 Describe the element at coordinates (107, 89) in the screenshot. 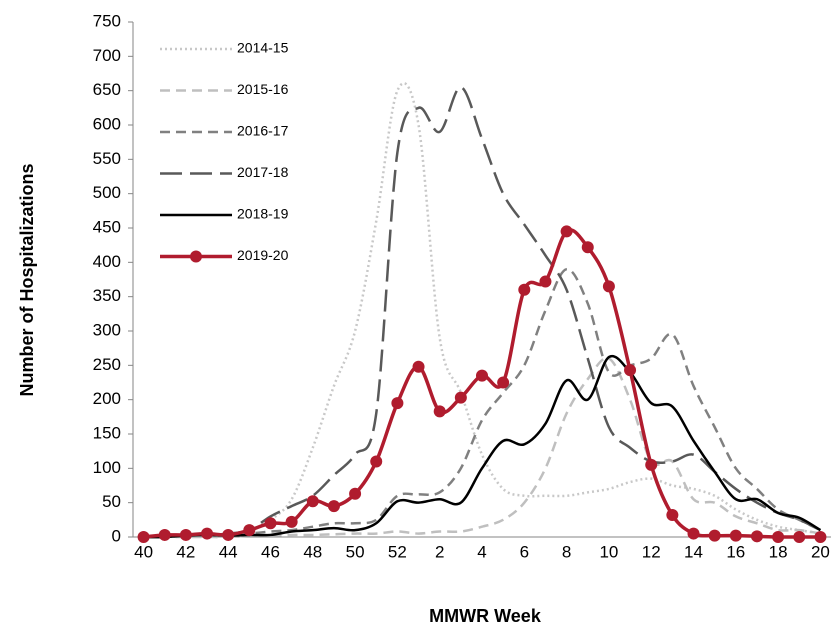

I see `y-tick-label: 650` at that location.